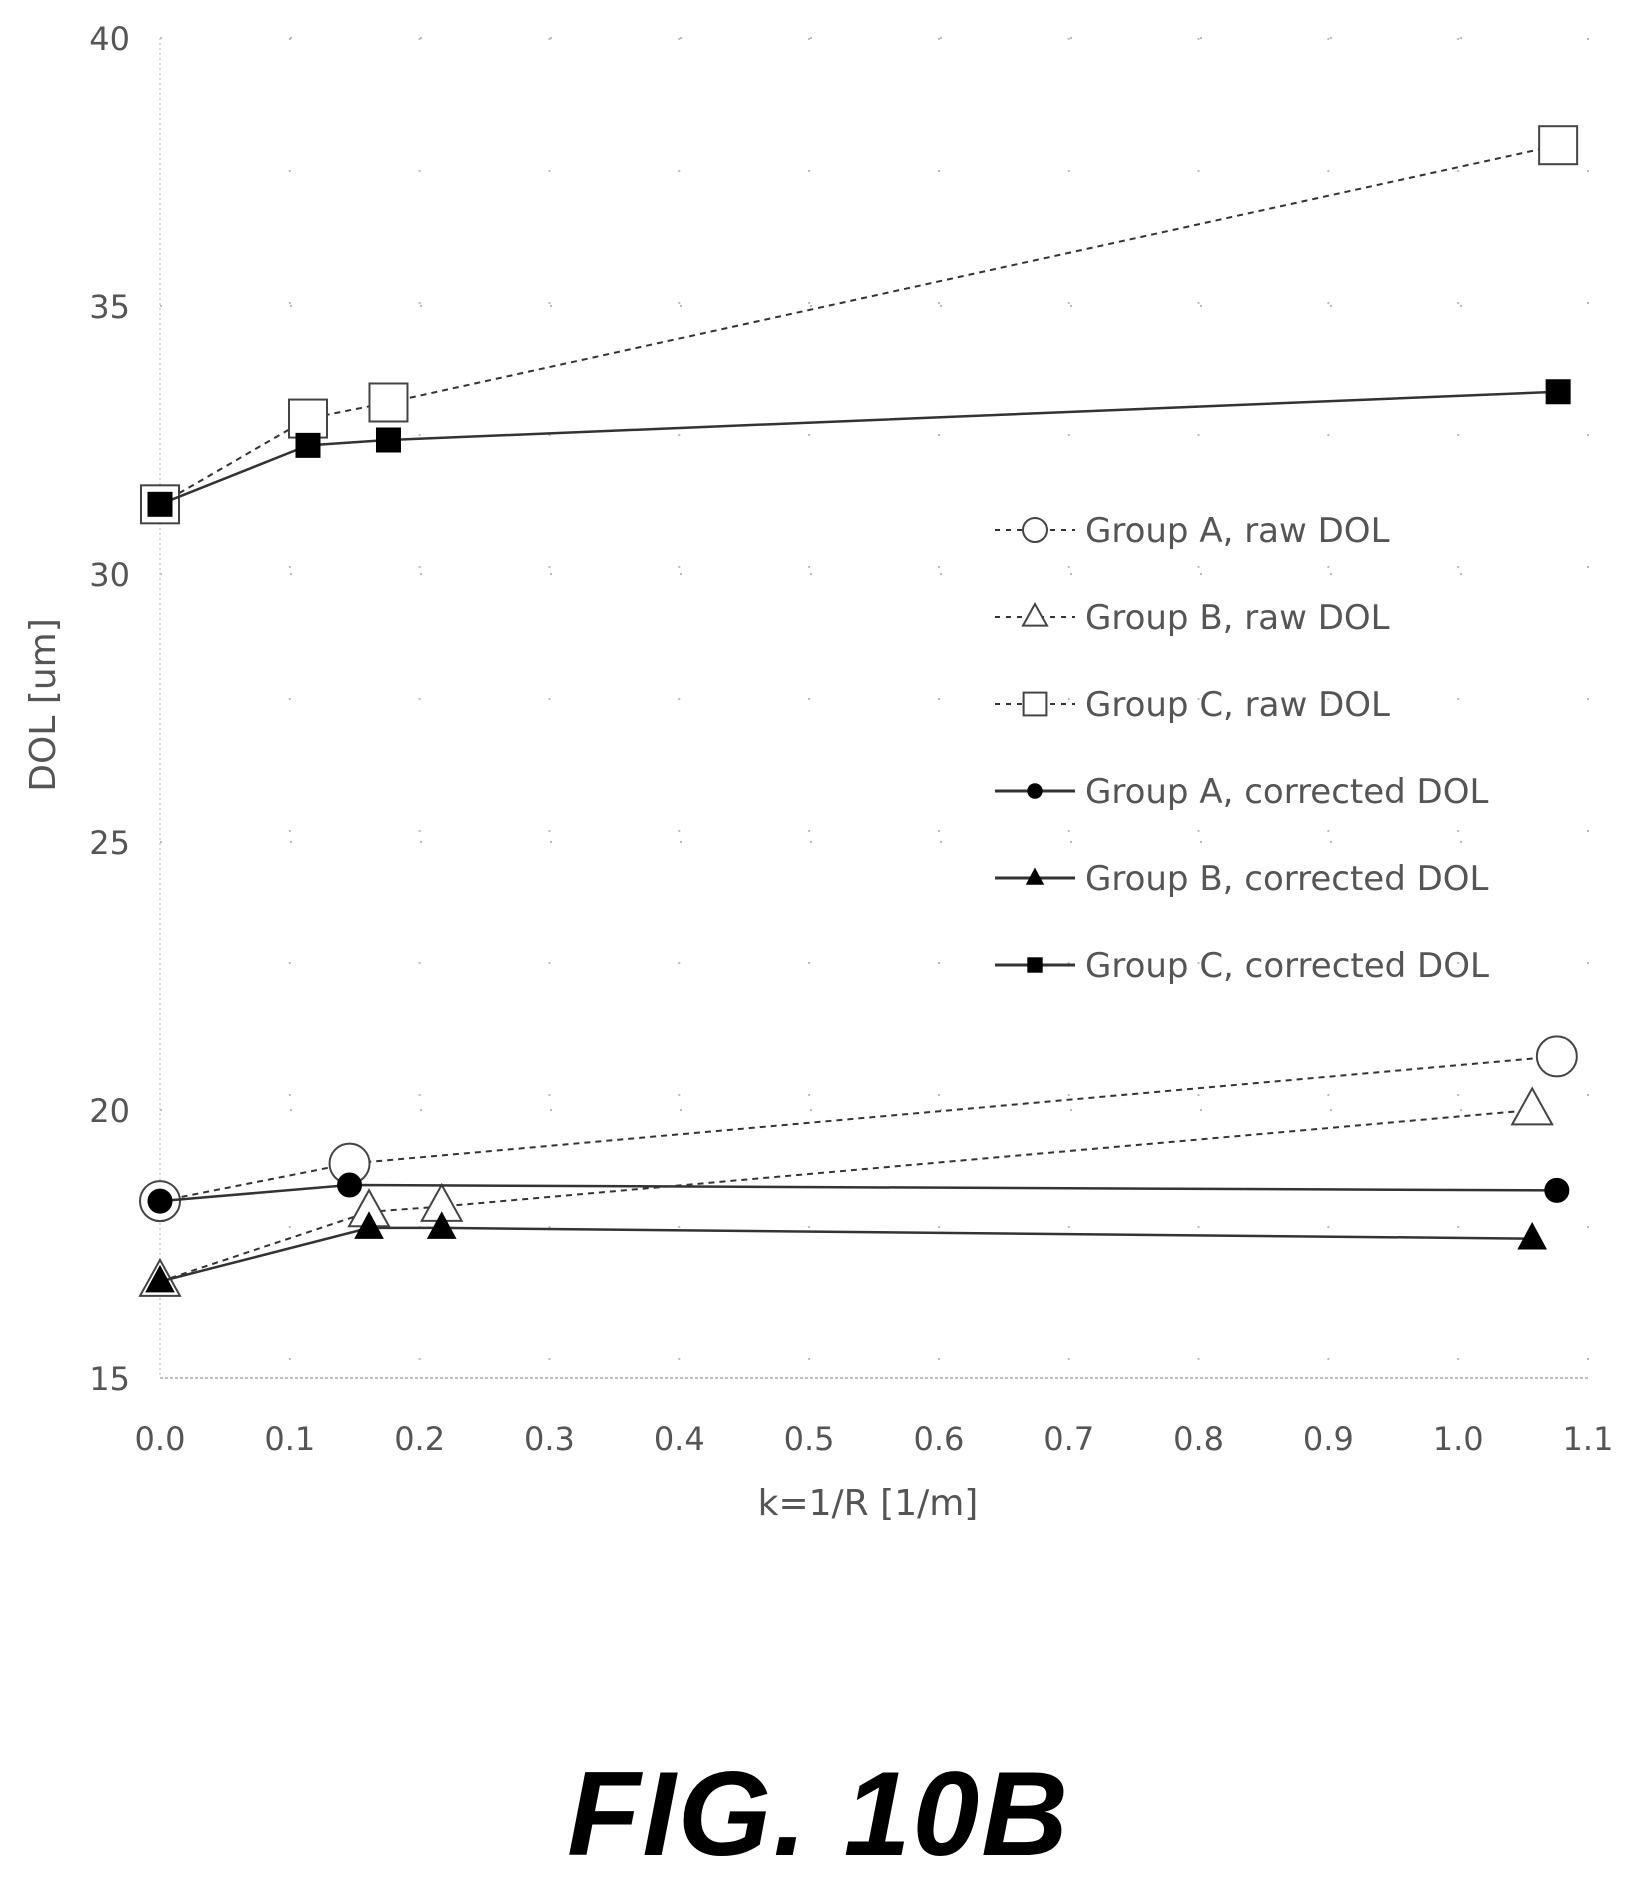  What do you see at coordinates (109, 1379) in the screenshot?
I see `y-tick-label: 15` at bounding box center [109, 1379].